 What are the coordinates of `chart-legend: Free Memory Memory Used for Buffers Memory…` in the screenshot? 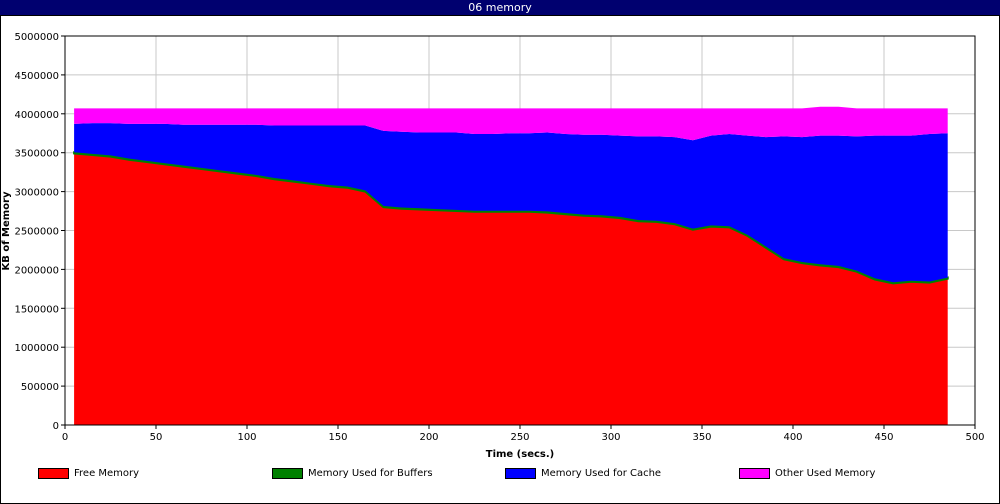 It's located at (500, 474).